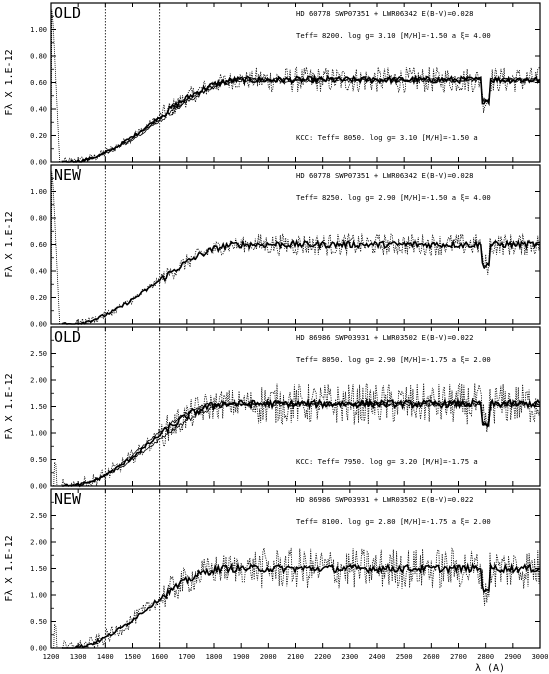 The width and height of the screenshot is (549, 674). Describe the element at coordinates (186, 657) in the screenshot. I see `x-tick-label: 1700` at that location.